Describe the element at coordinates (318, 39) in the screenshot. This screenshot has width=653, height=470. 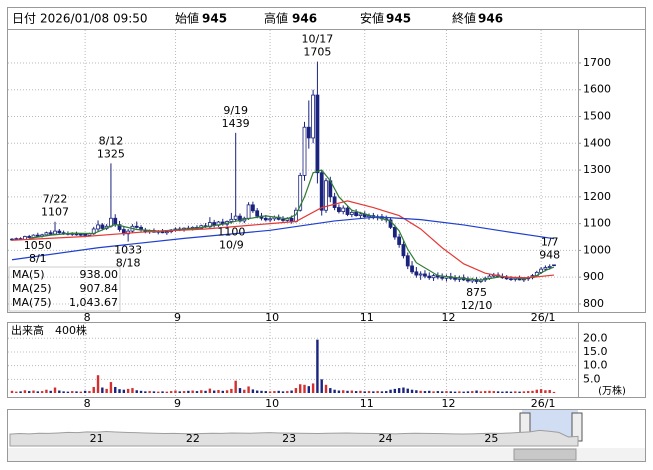
I see `annotation-date: 10/17` at that location.